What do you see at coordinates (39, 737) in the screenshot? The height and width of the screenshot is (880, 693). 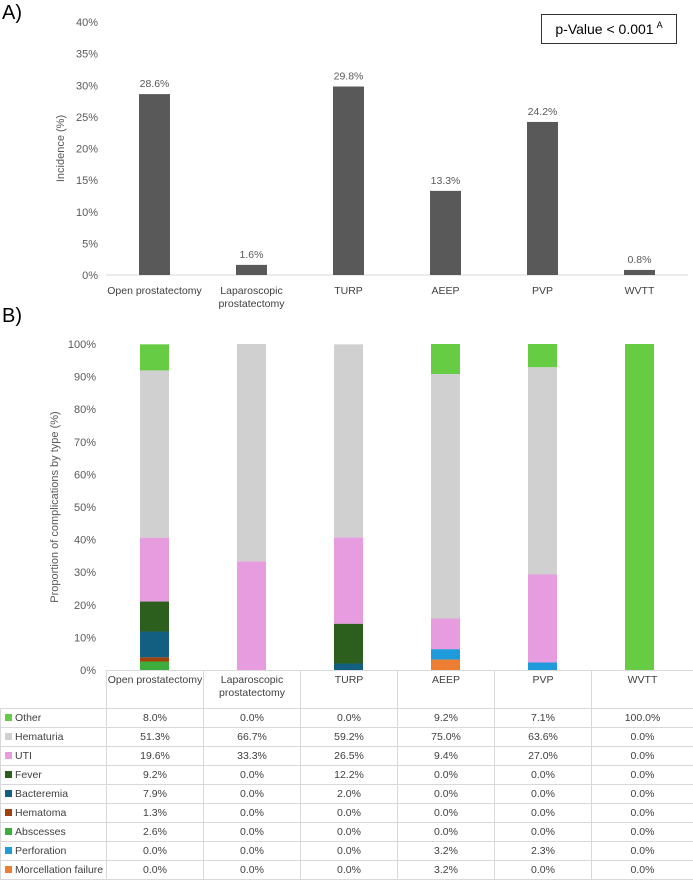 I see `legend-label: Hematuria` at bounding box center [39, 737].